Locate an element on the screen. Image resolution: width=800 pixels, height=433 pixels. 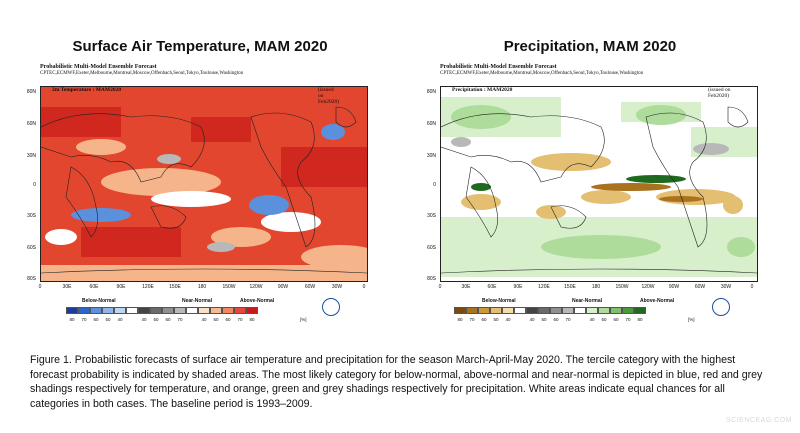
precipitation-colorbar is located at coordinates (550, 310).